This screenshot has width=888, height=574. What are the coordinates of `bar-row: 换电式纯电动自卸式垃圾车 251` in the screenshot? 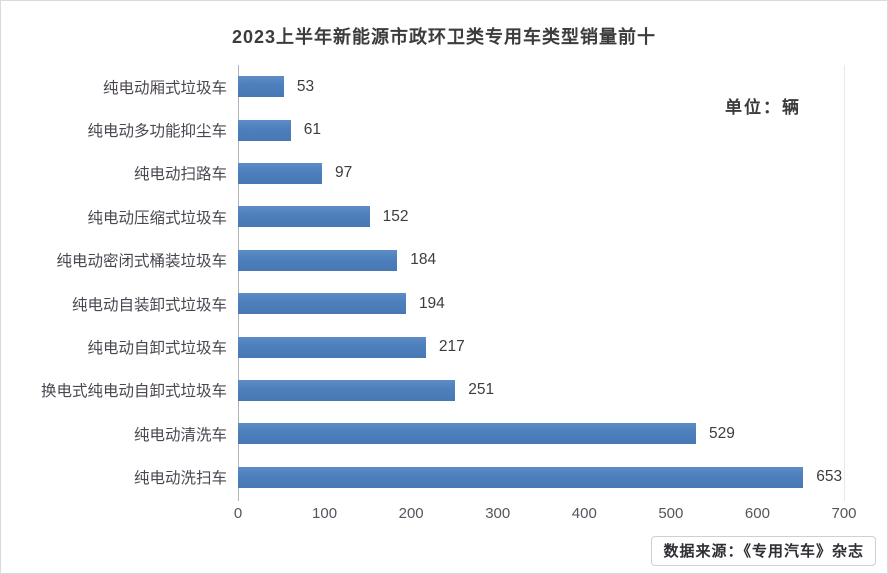 It's located at (444, 390).